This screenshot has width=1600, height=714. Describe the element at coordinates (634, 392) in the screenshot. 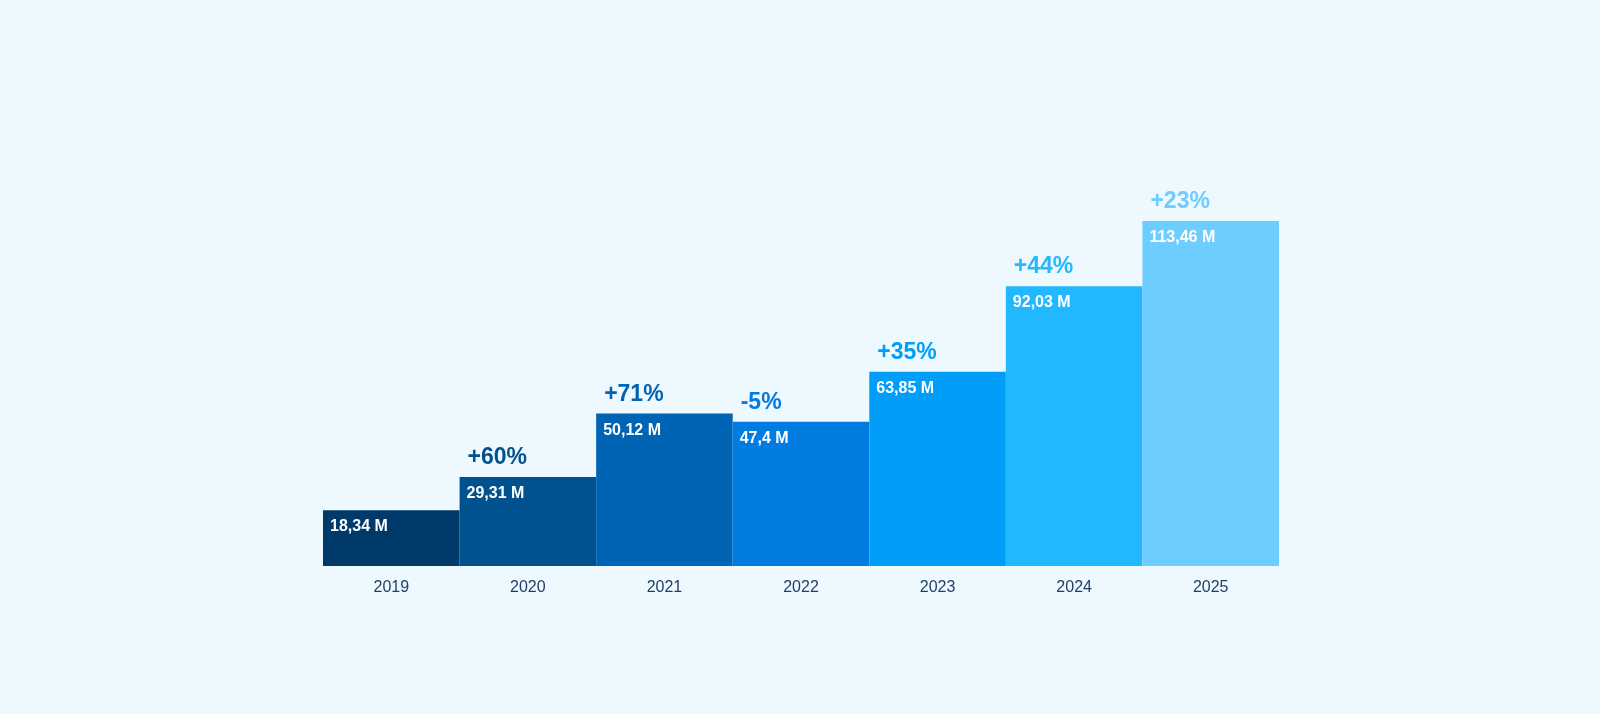

I see `annotation: +71%` at that location.